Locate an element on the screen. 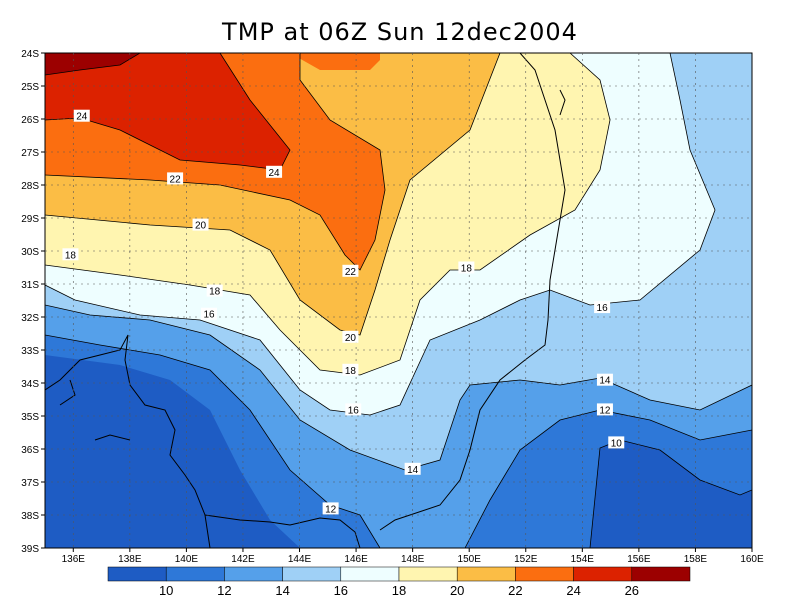  lat-tick-label: 33S is located at coordinates (30, 351).